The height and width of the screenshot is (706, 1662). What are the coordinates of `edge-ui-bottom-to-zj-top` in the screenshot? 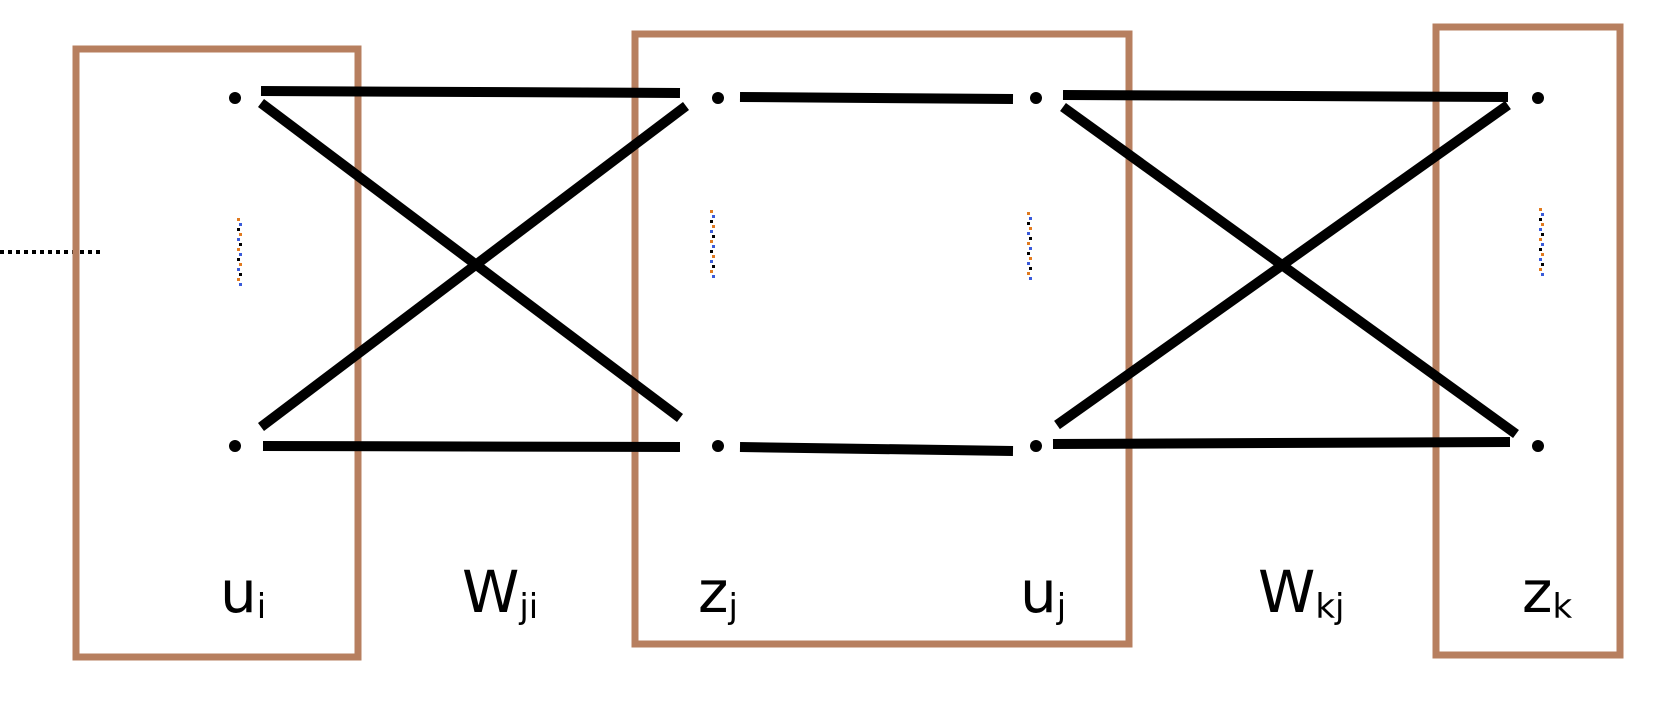 It's located at (473, 266).